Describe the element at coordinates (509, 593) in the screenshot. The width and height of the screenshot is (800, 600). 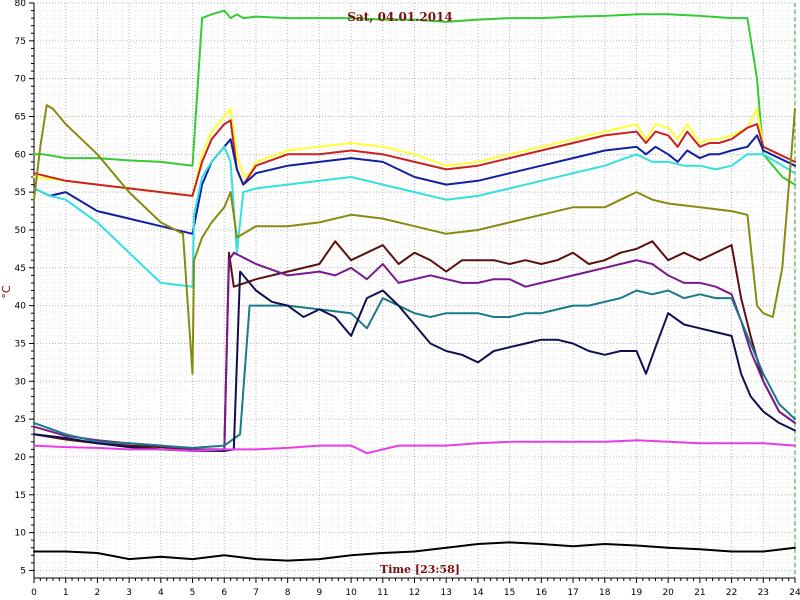
I see `x-tick-label: 15` at that location.